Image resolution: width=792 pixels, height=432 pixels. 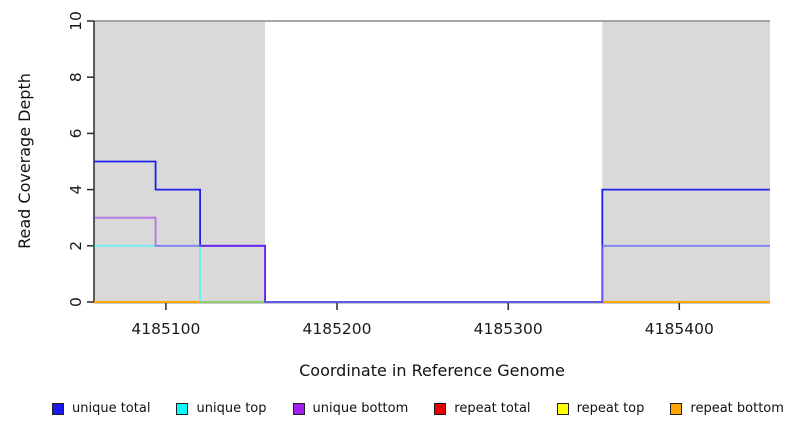 I want to click on y-tick-label: 6, so click(x=76, y=133).